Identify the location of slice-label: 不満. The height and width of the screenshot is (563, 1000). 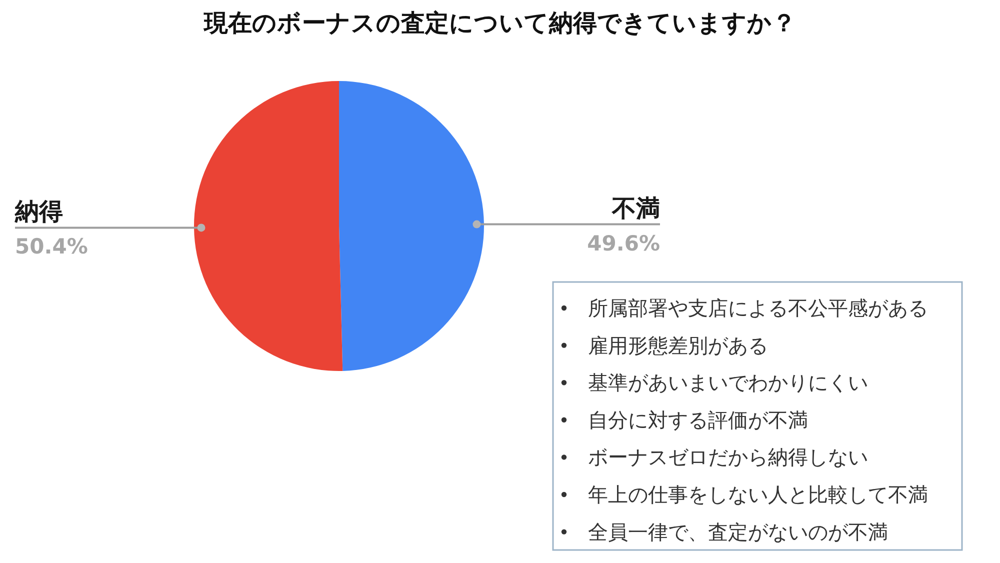
(635, 208).